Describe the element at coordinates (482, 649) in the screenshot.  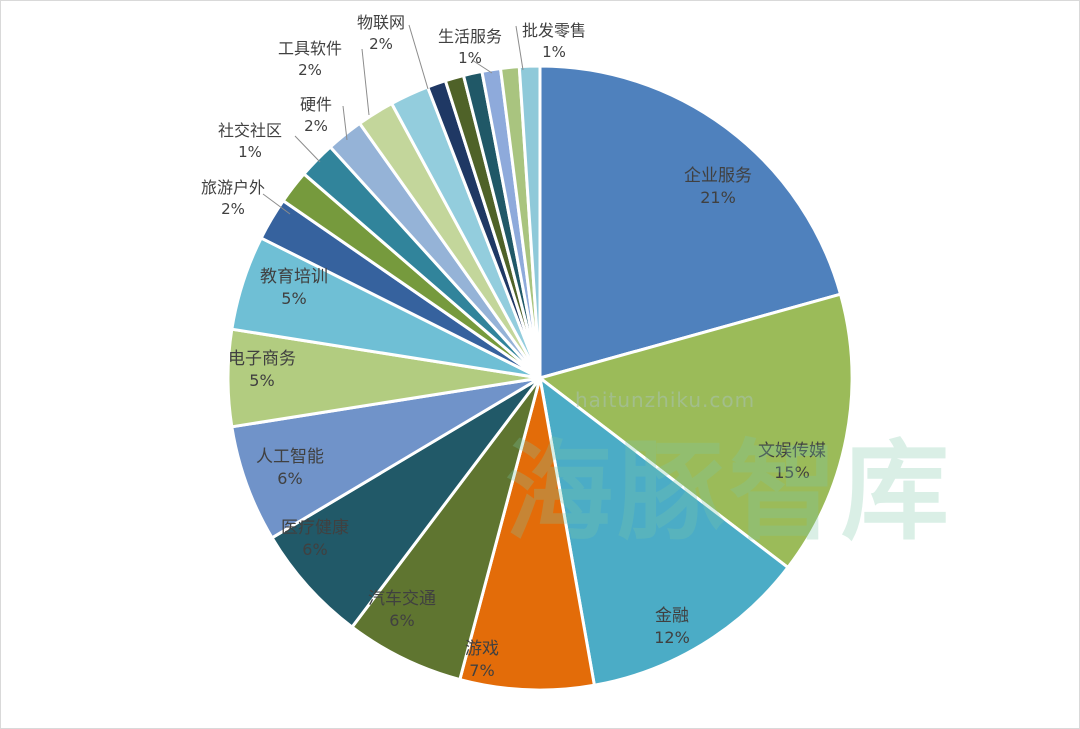
I see `slice-label: 游戏` at that location.